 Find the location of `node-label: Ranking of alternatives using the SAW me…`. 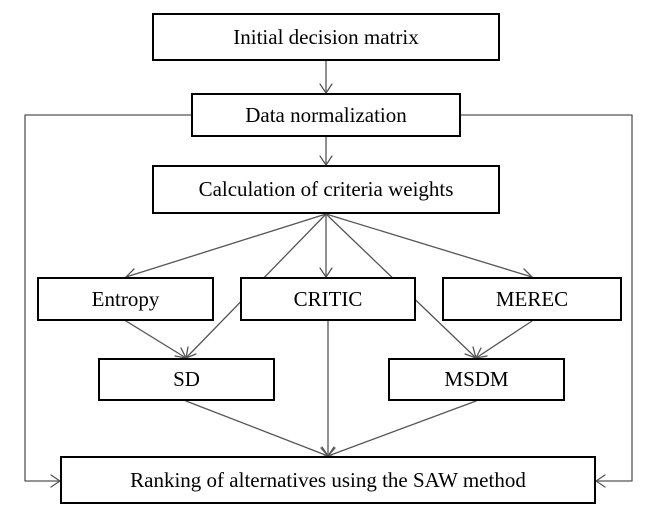

node-label: Ranking of alternatives using the SAW me… is located at coordinates (328, 479).